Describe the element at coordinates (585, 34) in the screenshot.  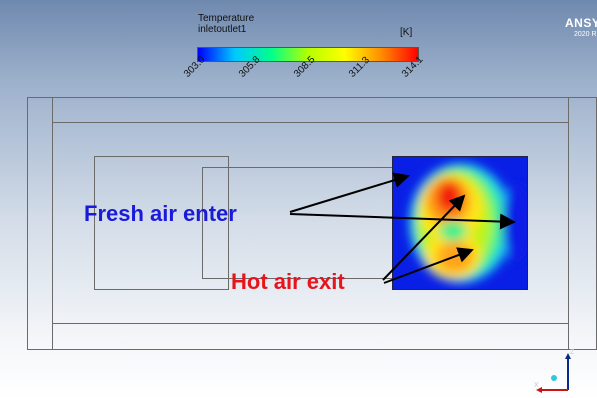
I see `ansys-version: 2020 R` at that location.